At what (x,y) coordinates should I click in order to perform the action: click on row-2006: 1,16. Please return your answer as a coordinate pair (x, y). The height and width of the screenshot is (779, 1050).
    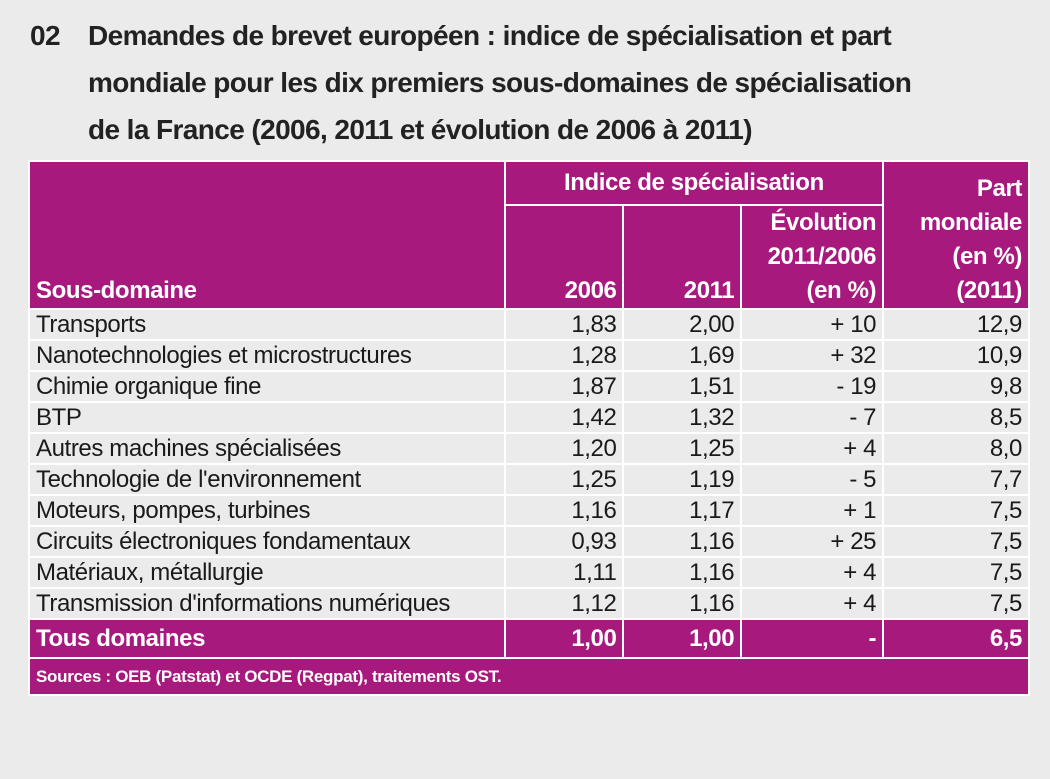
    Looking at the image, I should click on (564, 510).